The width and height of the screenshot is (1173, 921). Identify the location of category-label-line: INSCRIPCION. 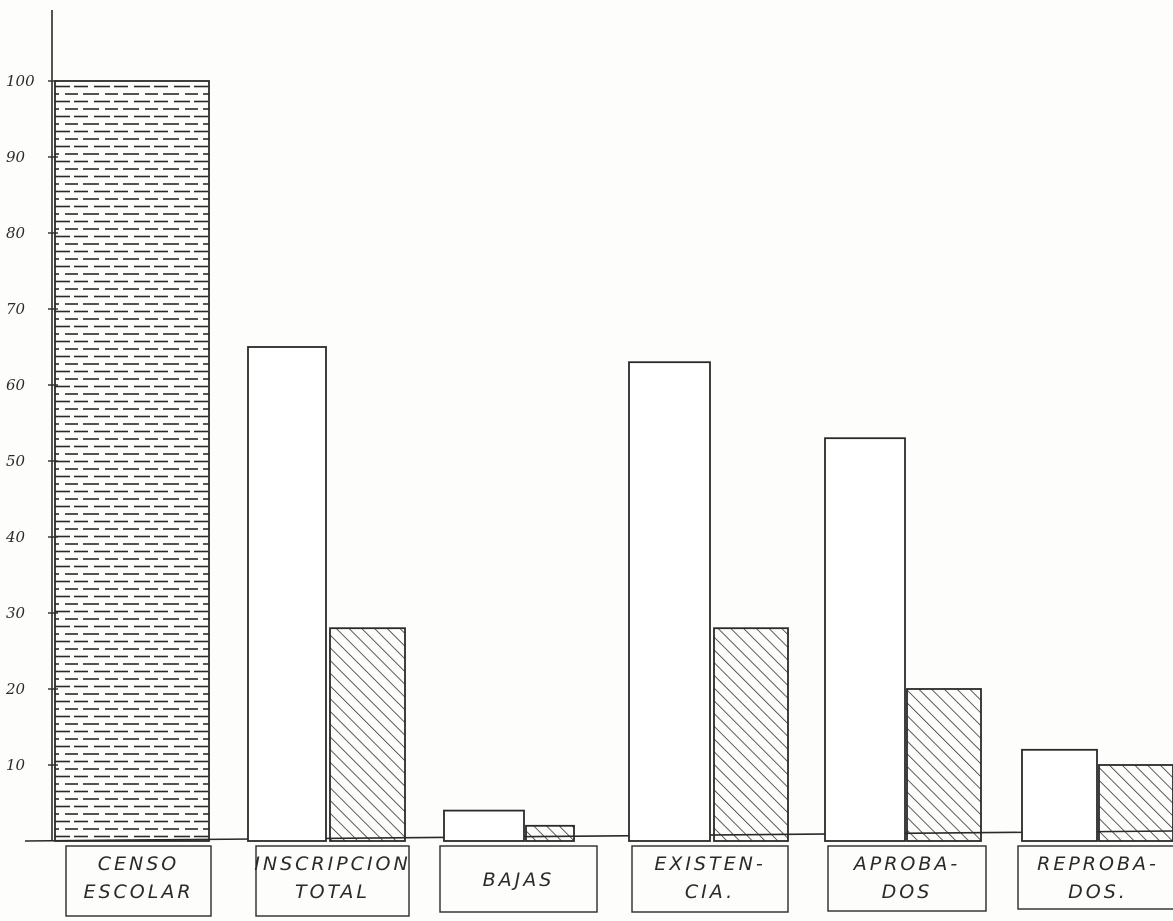
(332, 864).